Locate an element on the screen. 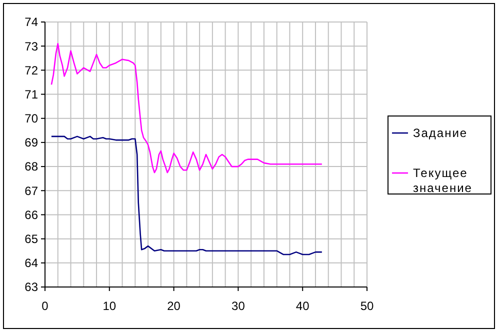 The image size is (498, 332). y-tick-label: 74 is located at coordinates (31, 22).